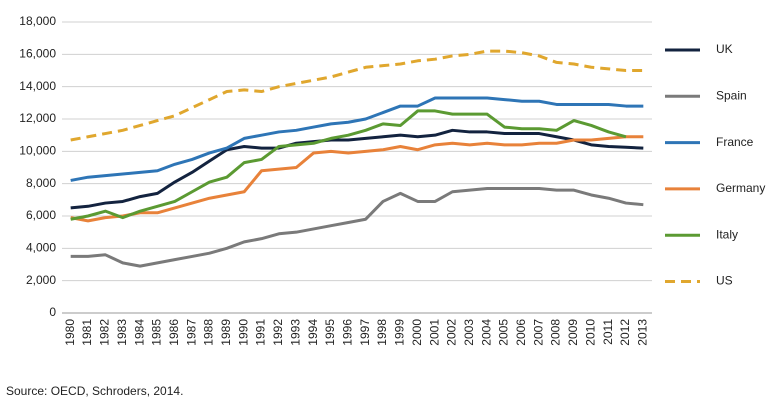 This screenshot has height=403, width=780. I want to click on y-tick-label: 2,000, so click(41, 280).